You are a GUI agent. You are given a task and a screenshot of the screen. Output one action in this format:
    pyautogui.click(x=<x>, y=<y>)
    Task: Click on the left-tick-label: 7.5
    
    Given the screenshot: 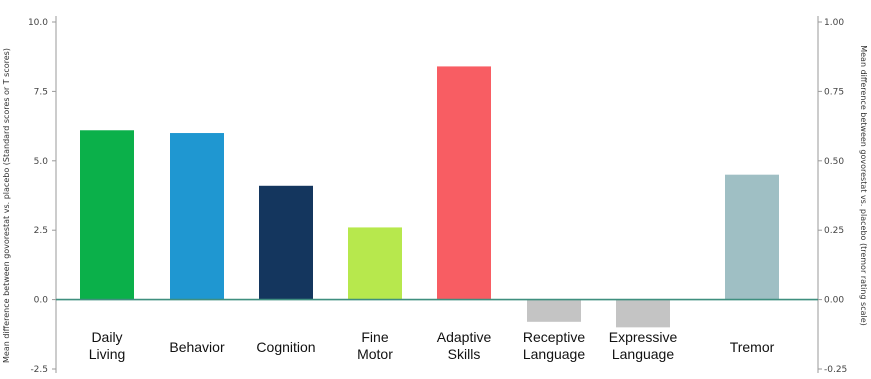 What is the action you would take?
    pyautogui.click(x=41, y=92)
    